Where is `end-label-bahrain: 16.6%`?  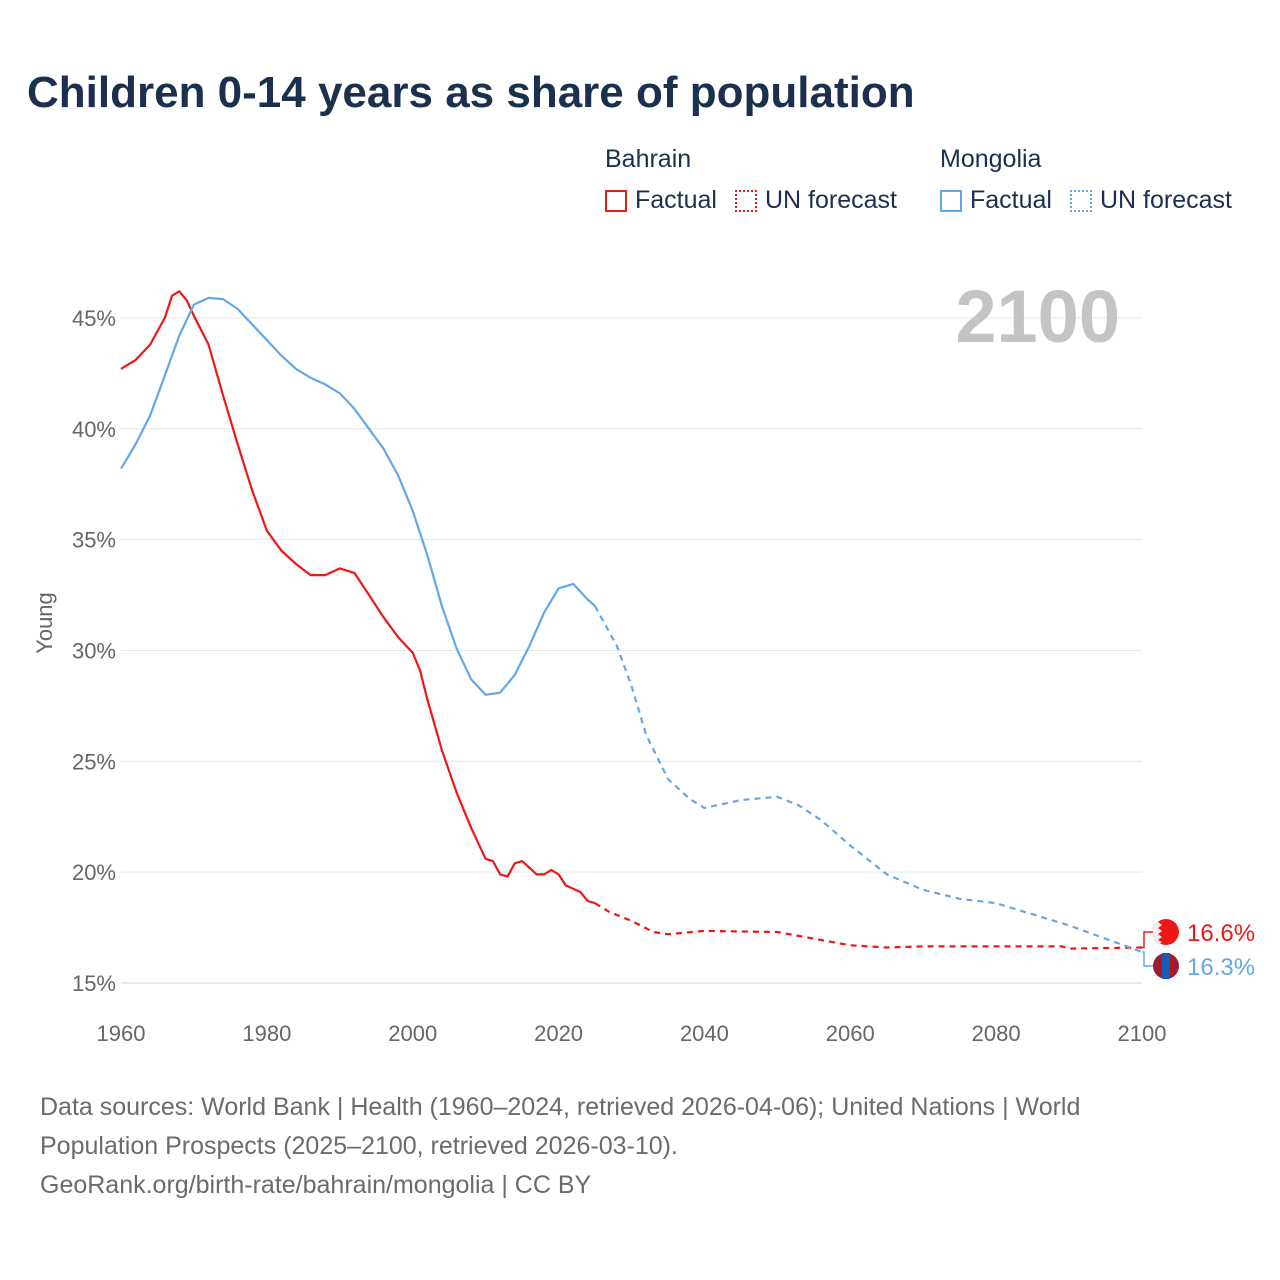 end-label-bahrain: 16.6% is located at coordinates (1221, 933).